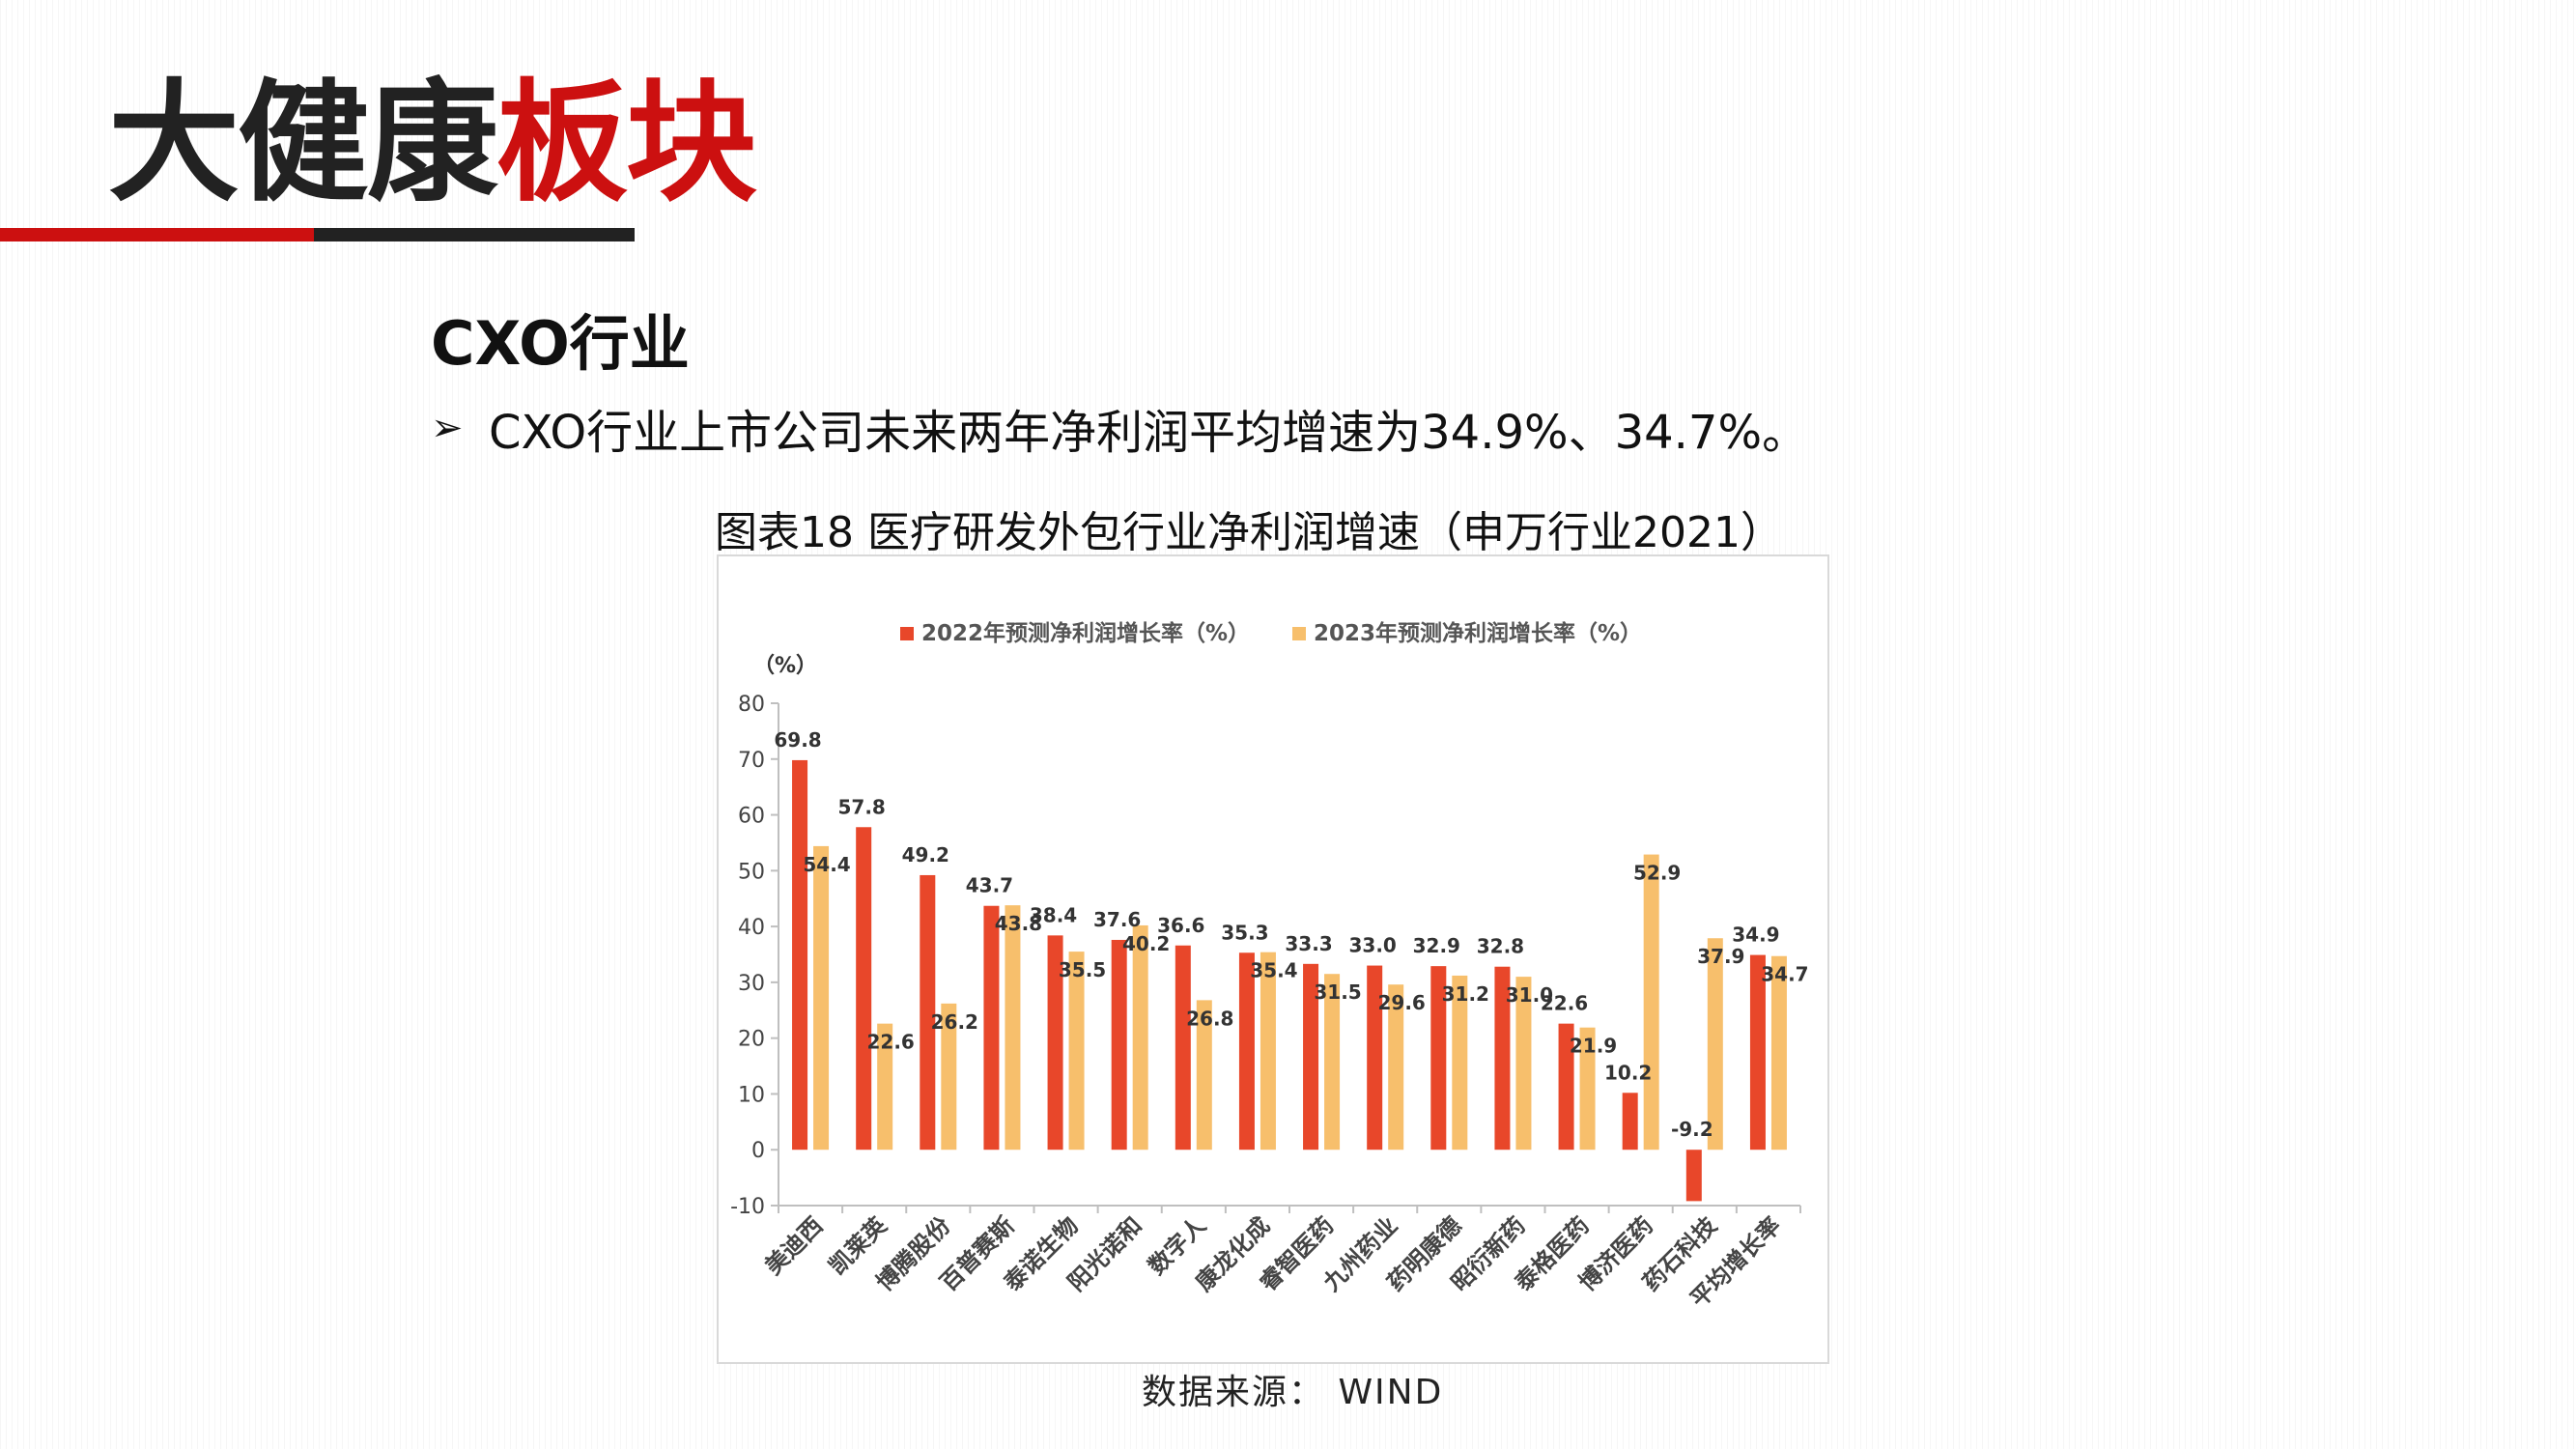 The image size is (2576, 1449). What do you see at coordinates (785, 666) in the screenshot?
I see `y-axis-label: （%）` at bounding box center [785, 666].